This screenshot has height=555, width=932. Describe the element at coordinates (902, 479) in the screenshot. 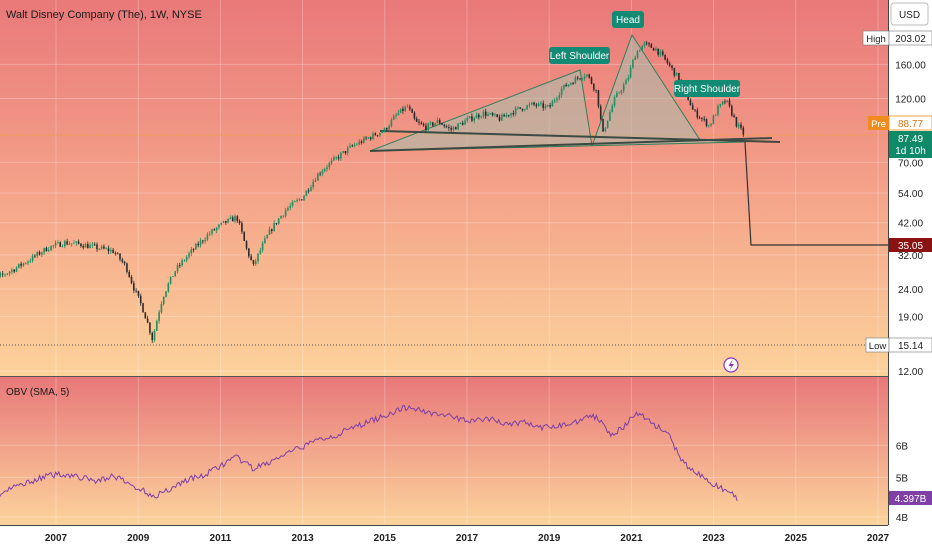

I see `obv-tick-label: 5B` at that location.